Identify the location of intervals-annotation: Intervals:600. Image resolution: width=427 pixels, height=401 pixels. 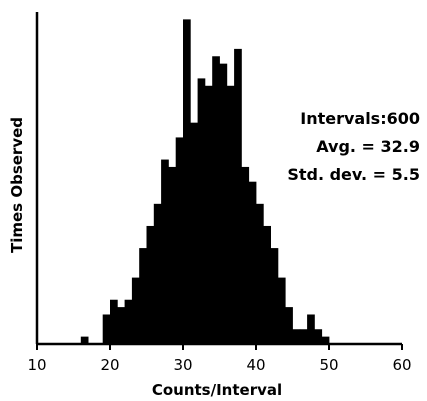
(360, 118).